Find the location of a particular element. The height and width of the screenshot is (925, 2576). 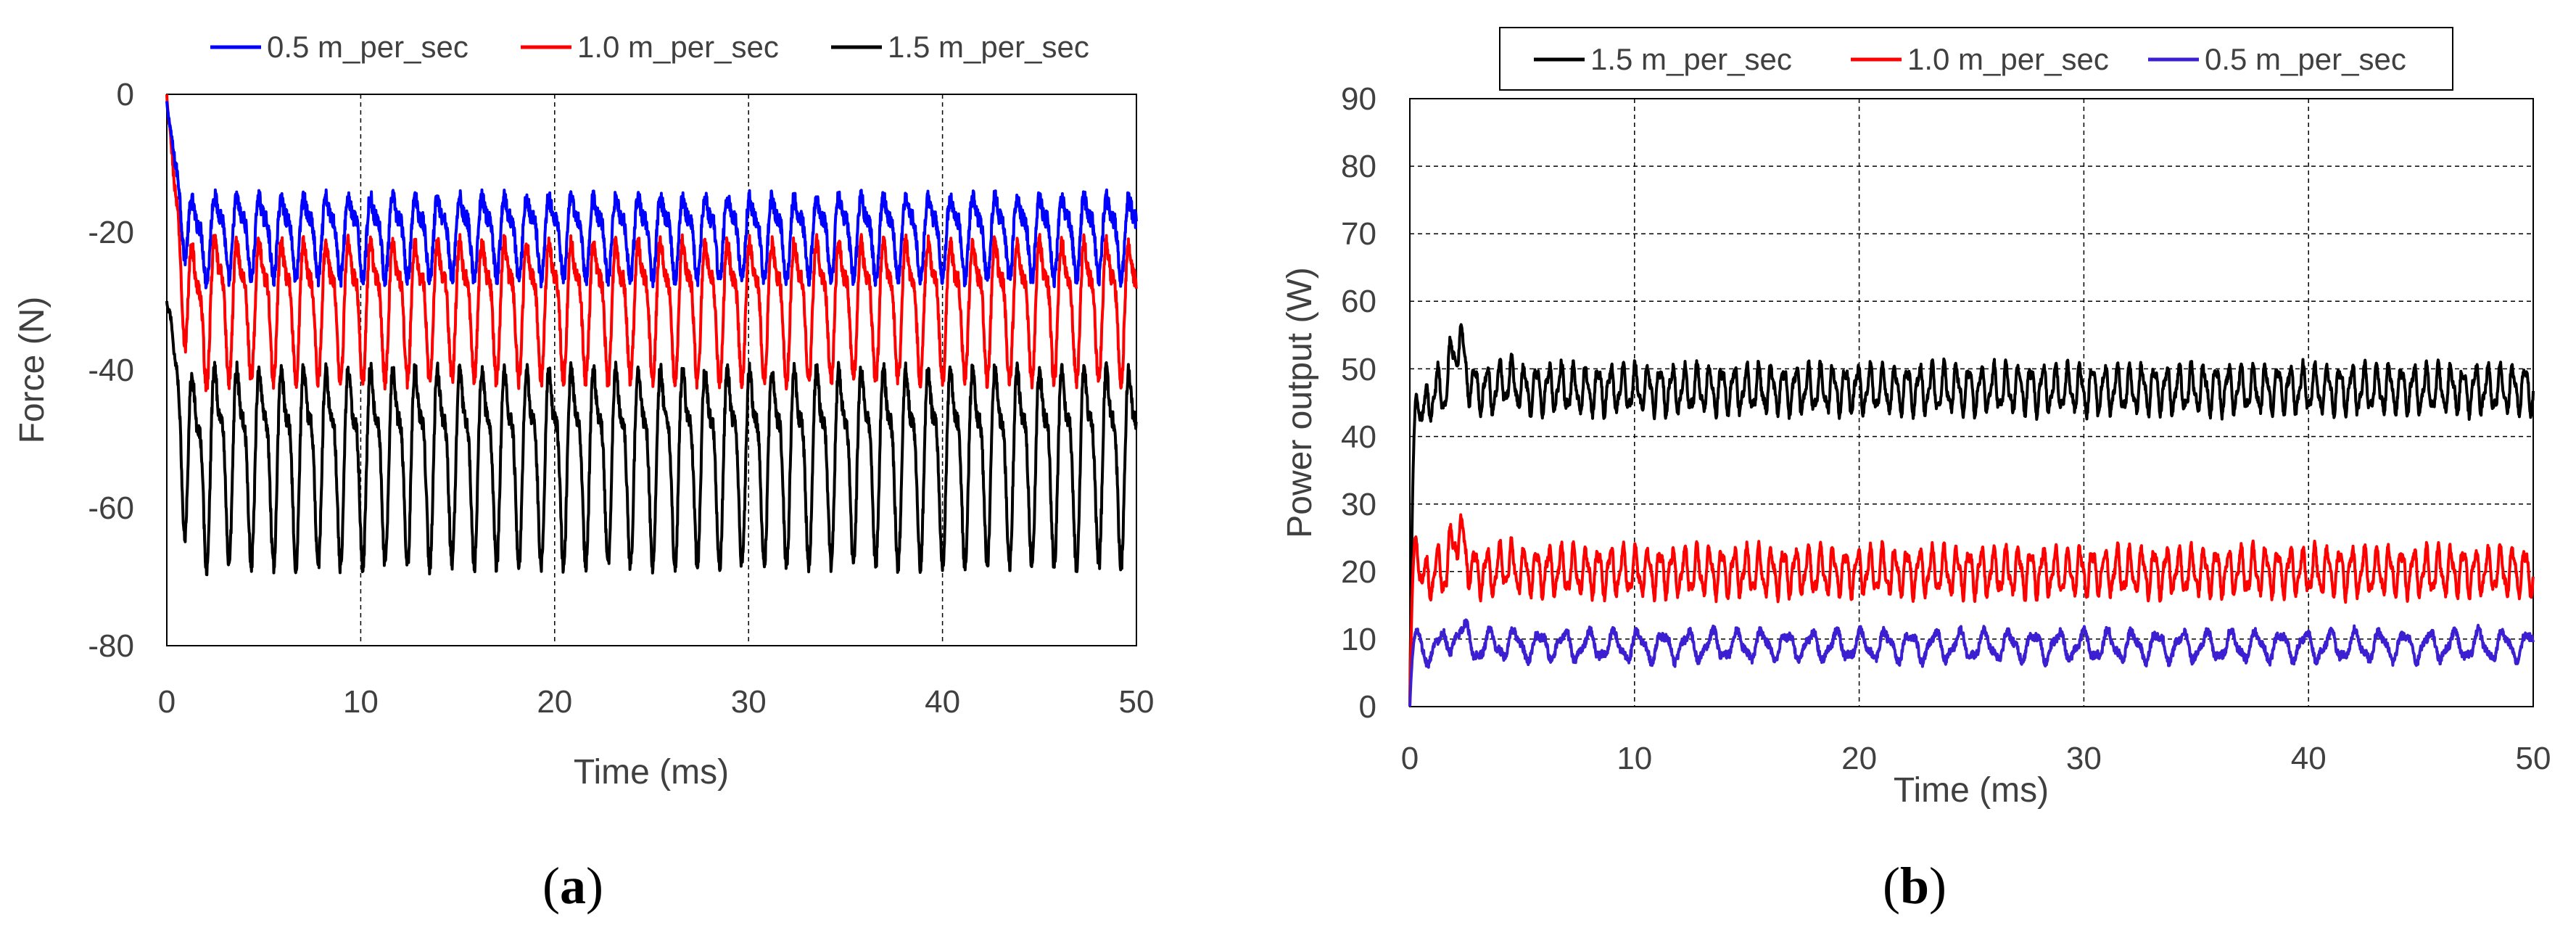

legend-b-label-1: 1.0 m_per_sec is located at coordinates (2008, 59).